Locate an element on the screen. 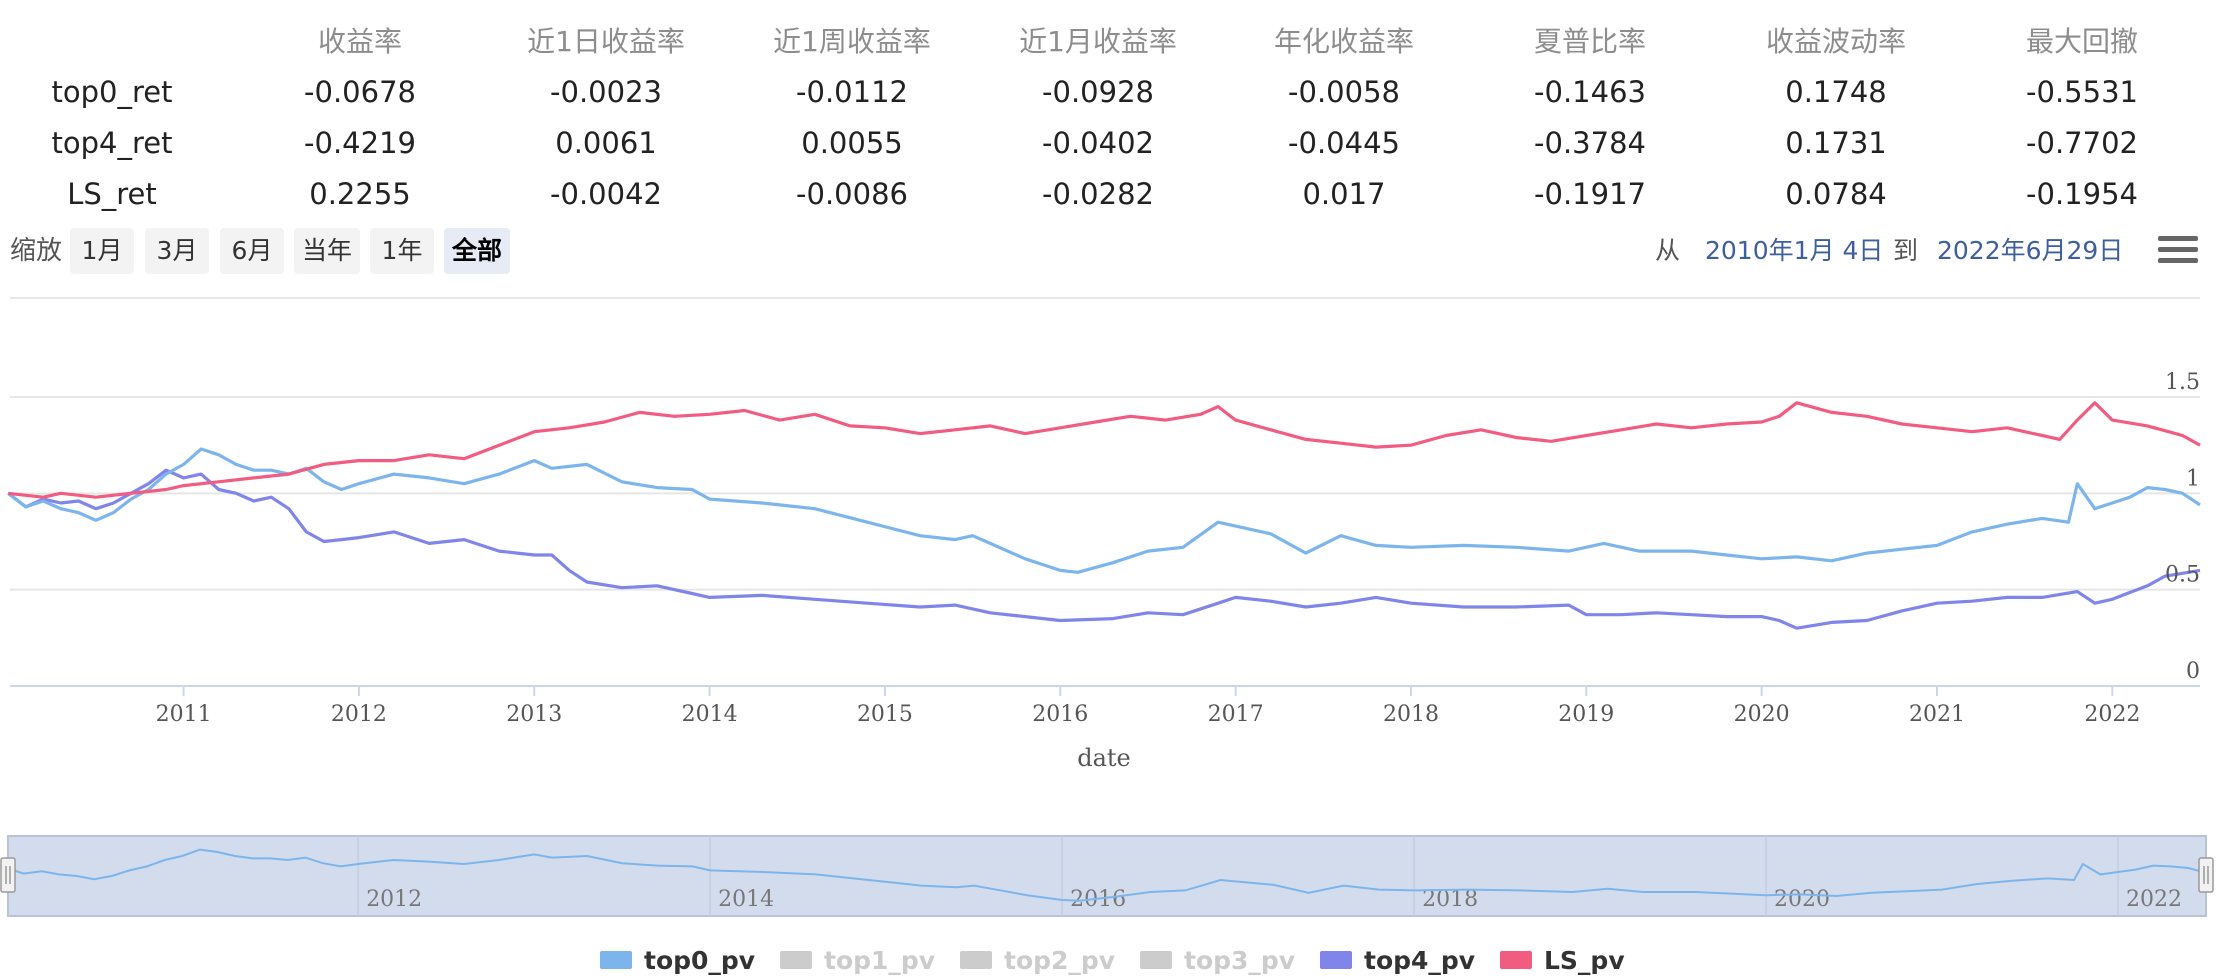  stats-cell: -0.1917 is located at coordinates (1590, 194).